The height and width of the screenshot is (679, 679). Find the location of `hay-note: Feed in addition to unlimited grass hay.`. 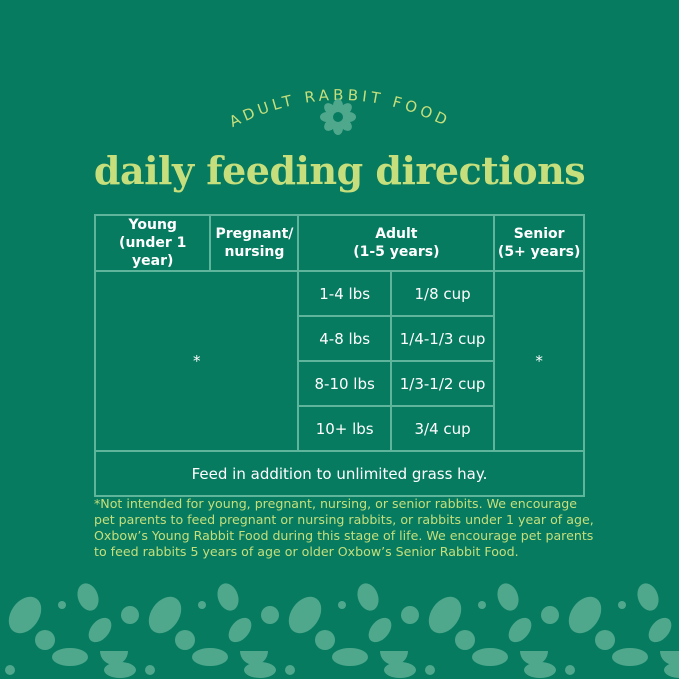

hay-note: Feed in addition to unlimited grass hay. is located at coordinates (339, 473).